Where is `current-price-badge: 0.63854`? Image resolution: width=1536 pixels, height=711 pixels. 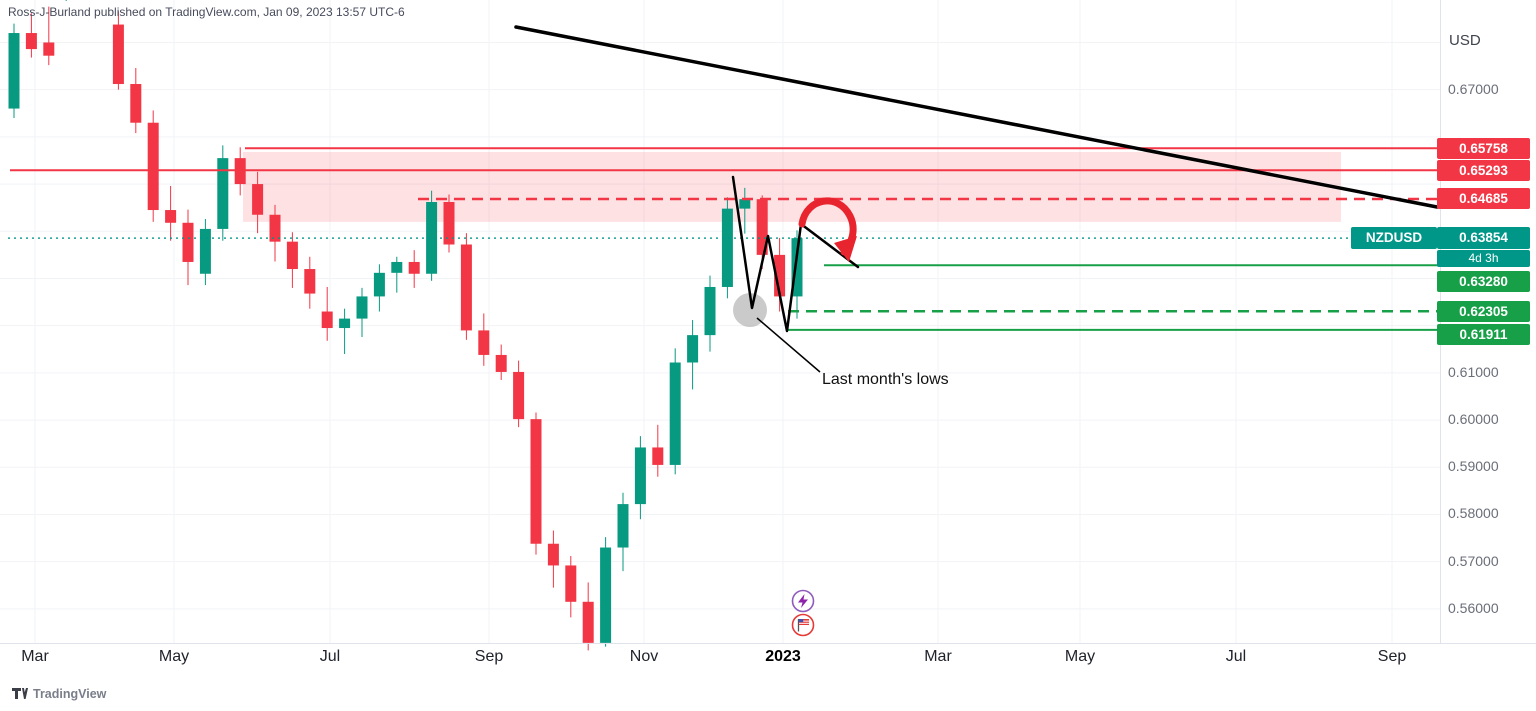 current-price-badge: 0.63854 is located at coordinates (1483, 238).